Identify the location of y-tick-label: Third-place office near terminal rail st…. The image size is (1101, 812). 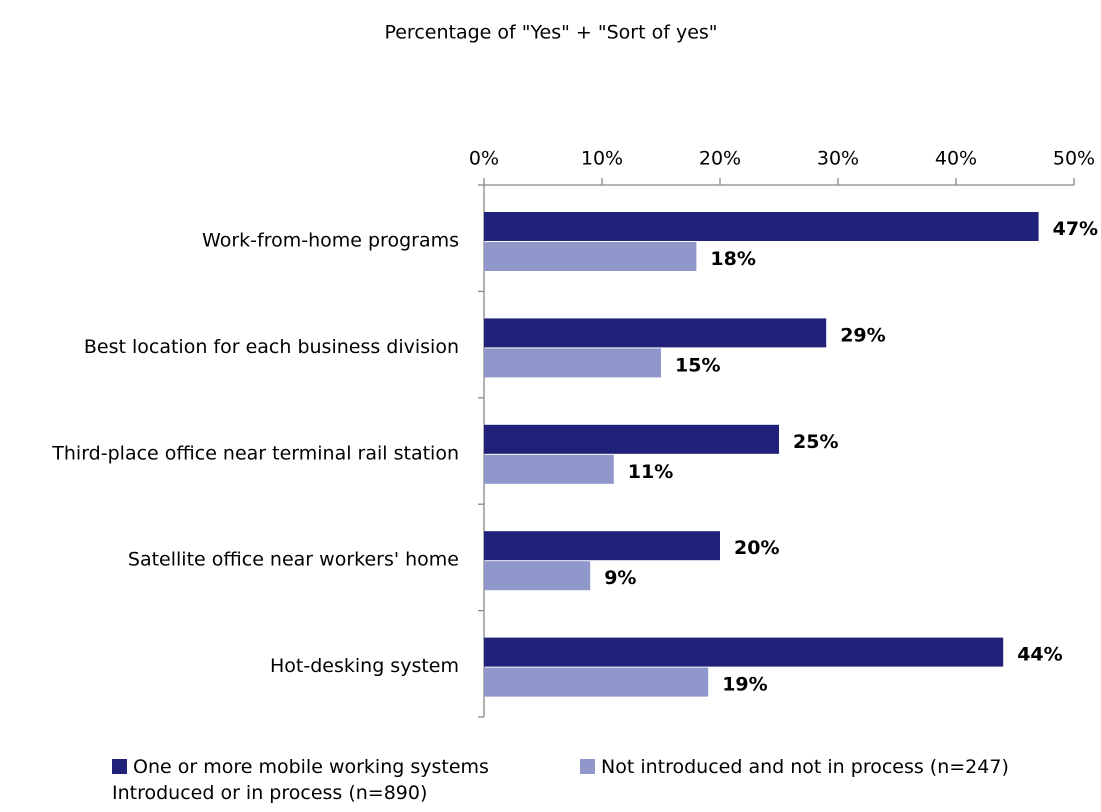
(255, 453).